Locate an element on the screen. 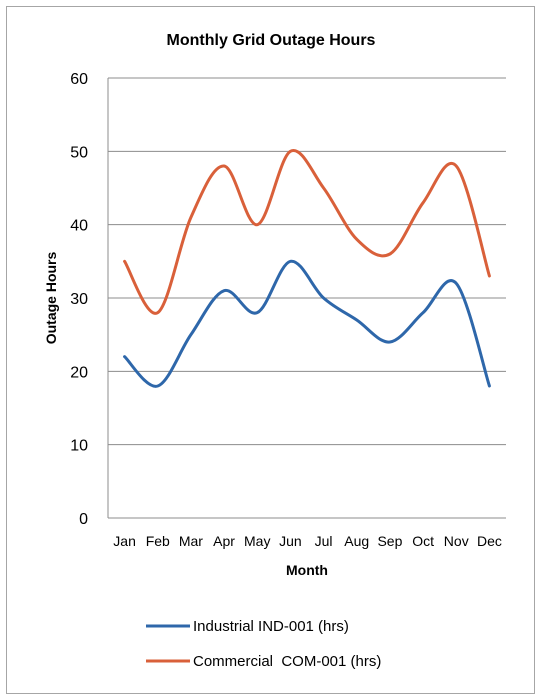 This screenshot has height=700, width=541. x-tick-label: Jul is located at coordinates (324, 541).